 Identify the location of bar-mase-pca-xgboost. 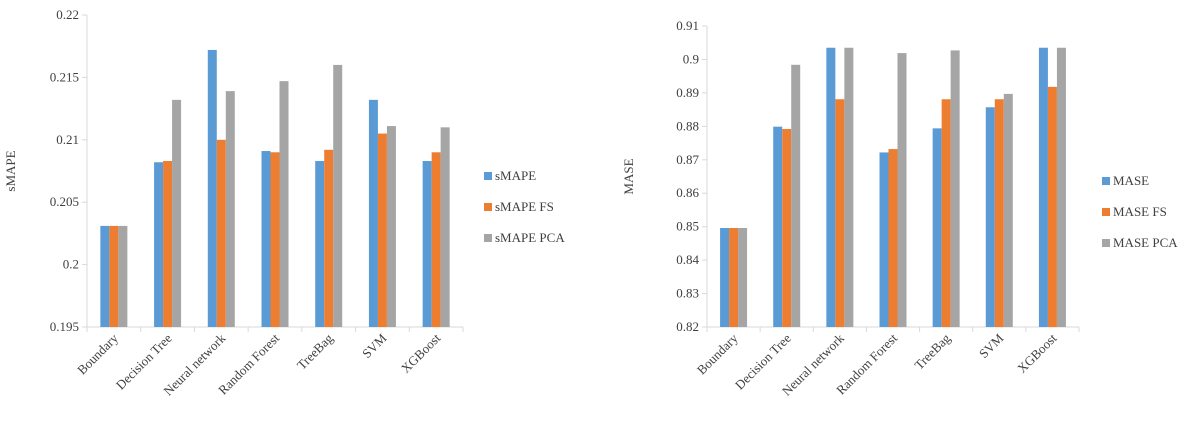
(1061, 187).